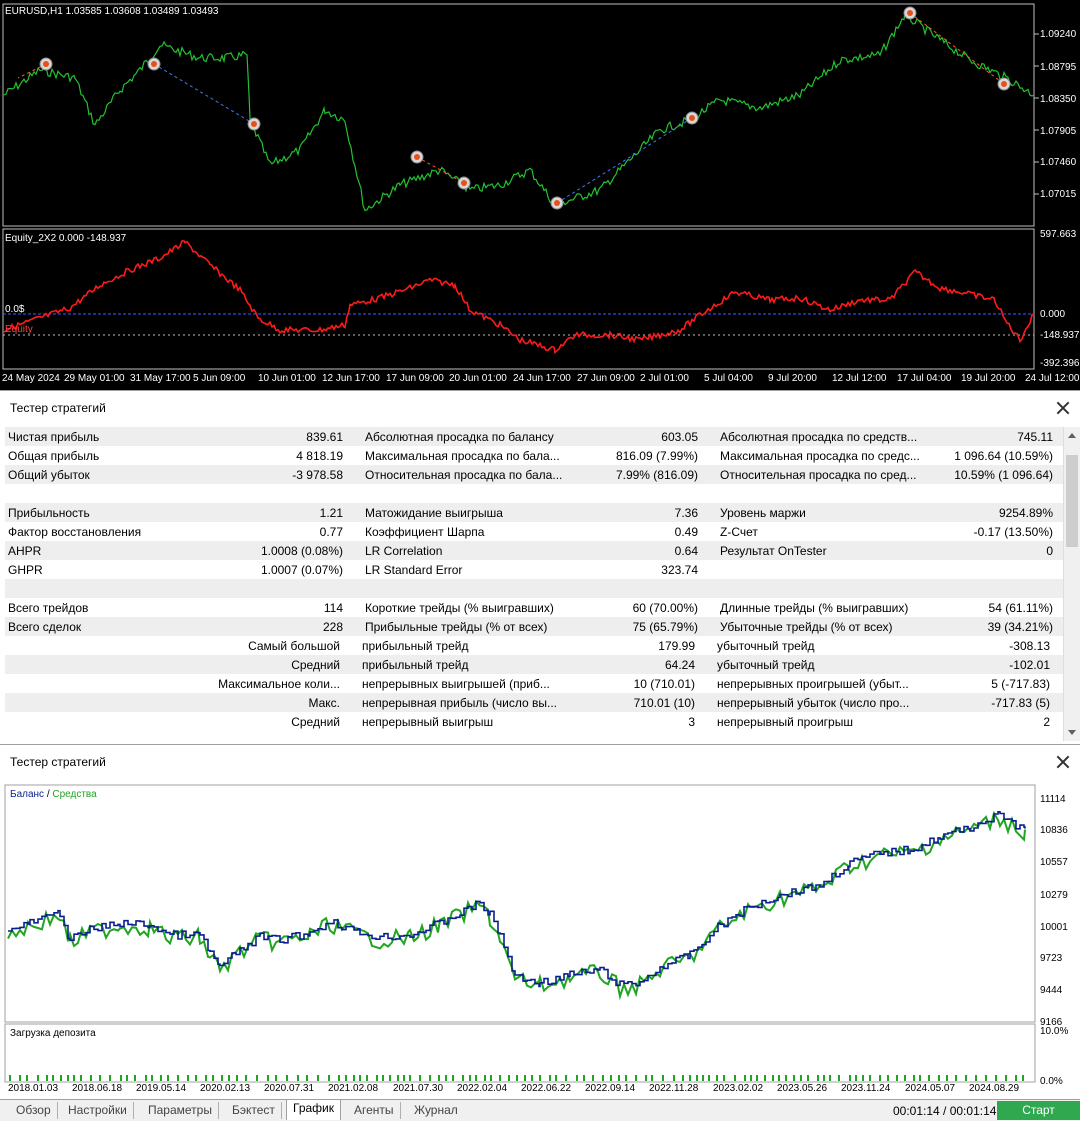 This screenshot has width=1080, height=1121. I want to click on load-tick: 0.0%, so click(1051, 1081).